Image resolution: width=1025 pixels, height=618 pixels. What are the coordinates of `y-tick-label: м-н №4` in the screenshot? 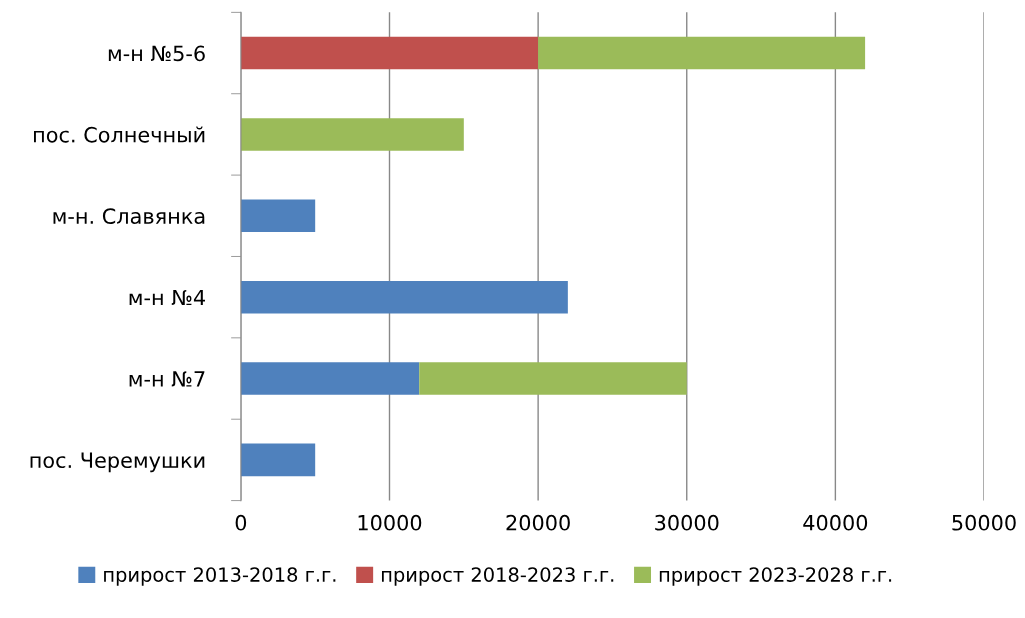 It's located at (167, 297).